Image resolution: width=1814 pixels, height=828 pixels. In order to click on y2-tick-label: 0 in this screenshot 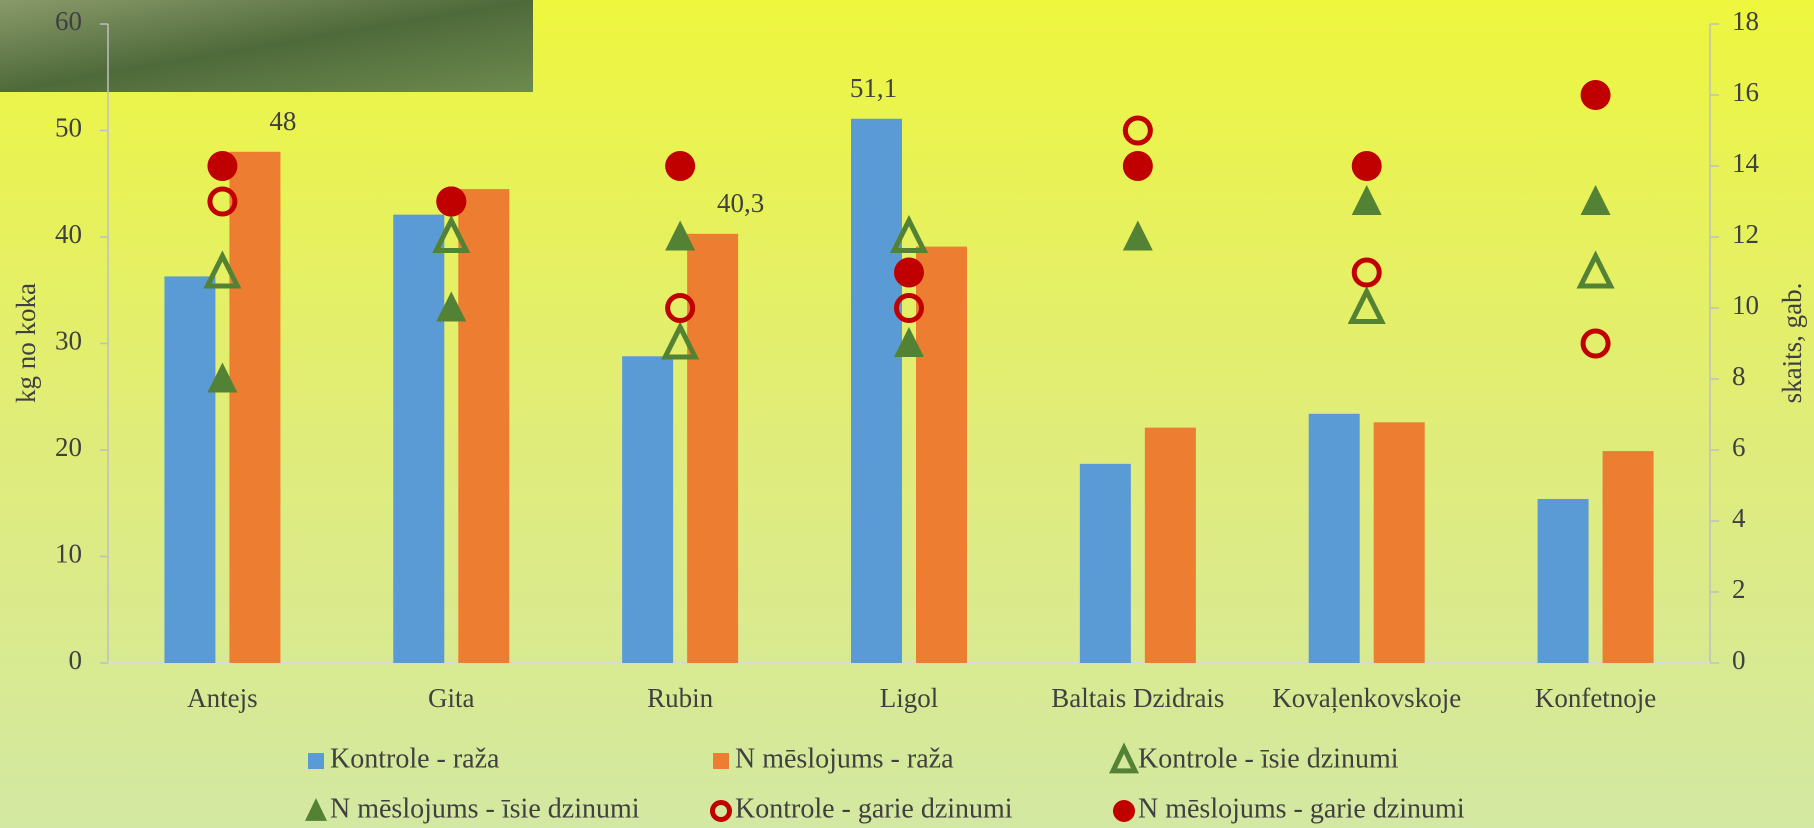, I will do `click(1739, 660)`.